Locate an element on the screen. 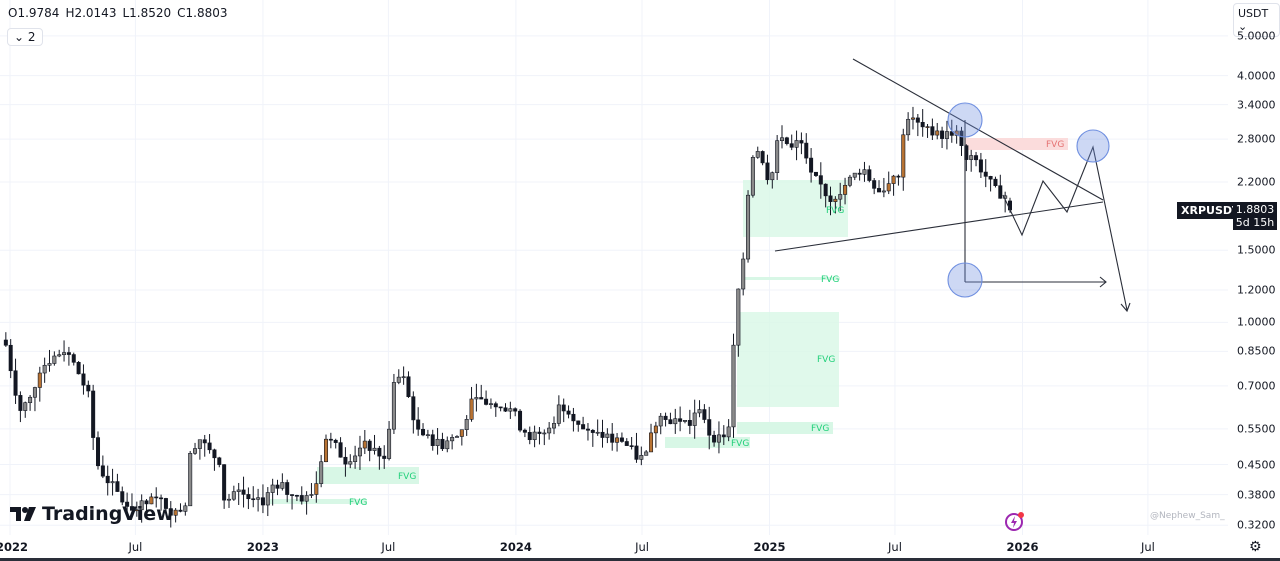 This screenshot has width=1280, height=561. price-tick-label: 0.8500 is located at coordinates (1256, 351).